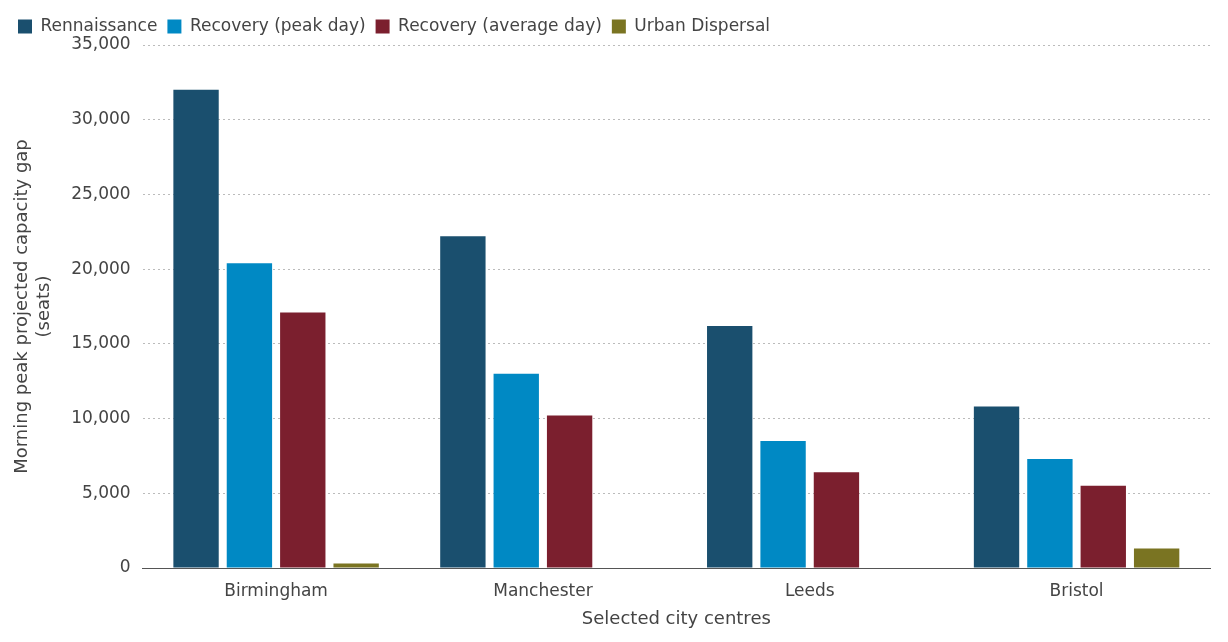 The width and height of the screenshot is (1228, 642). I want to click on legend-label: Rennaissance, so click(99, 24).